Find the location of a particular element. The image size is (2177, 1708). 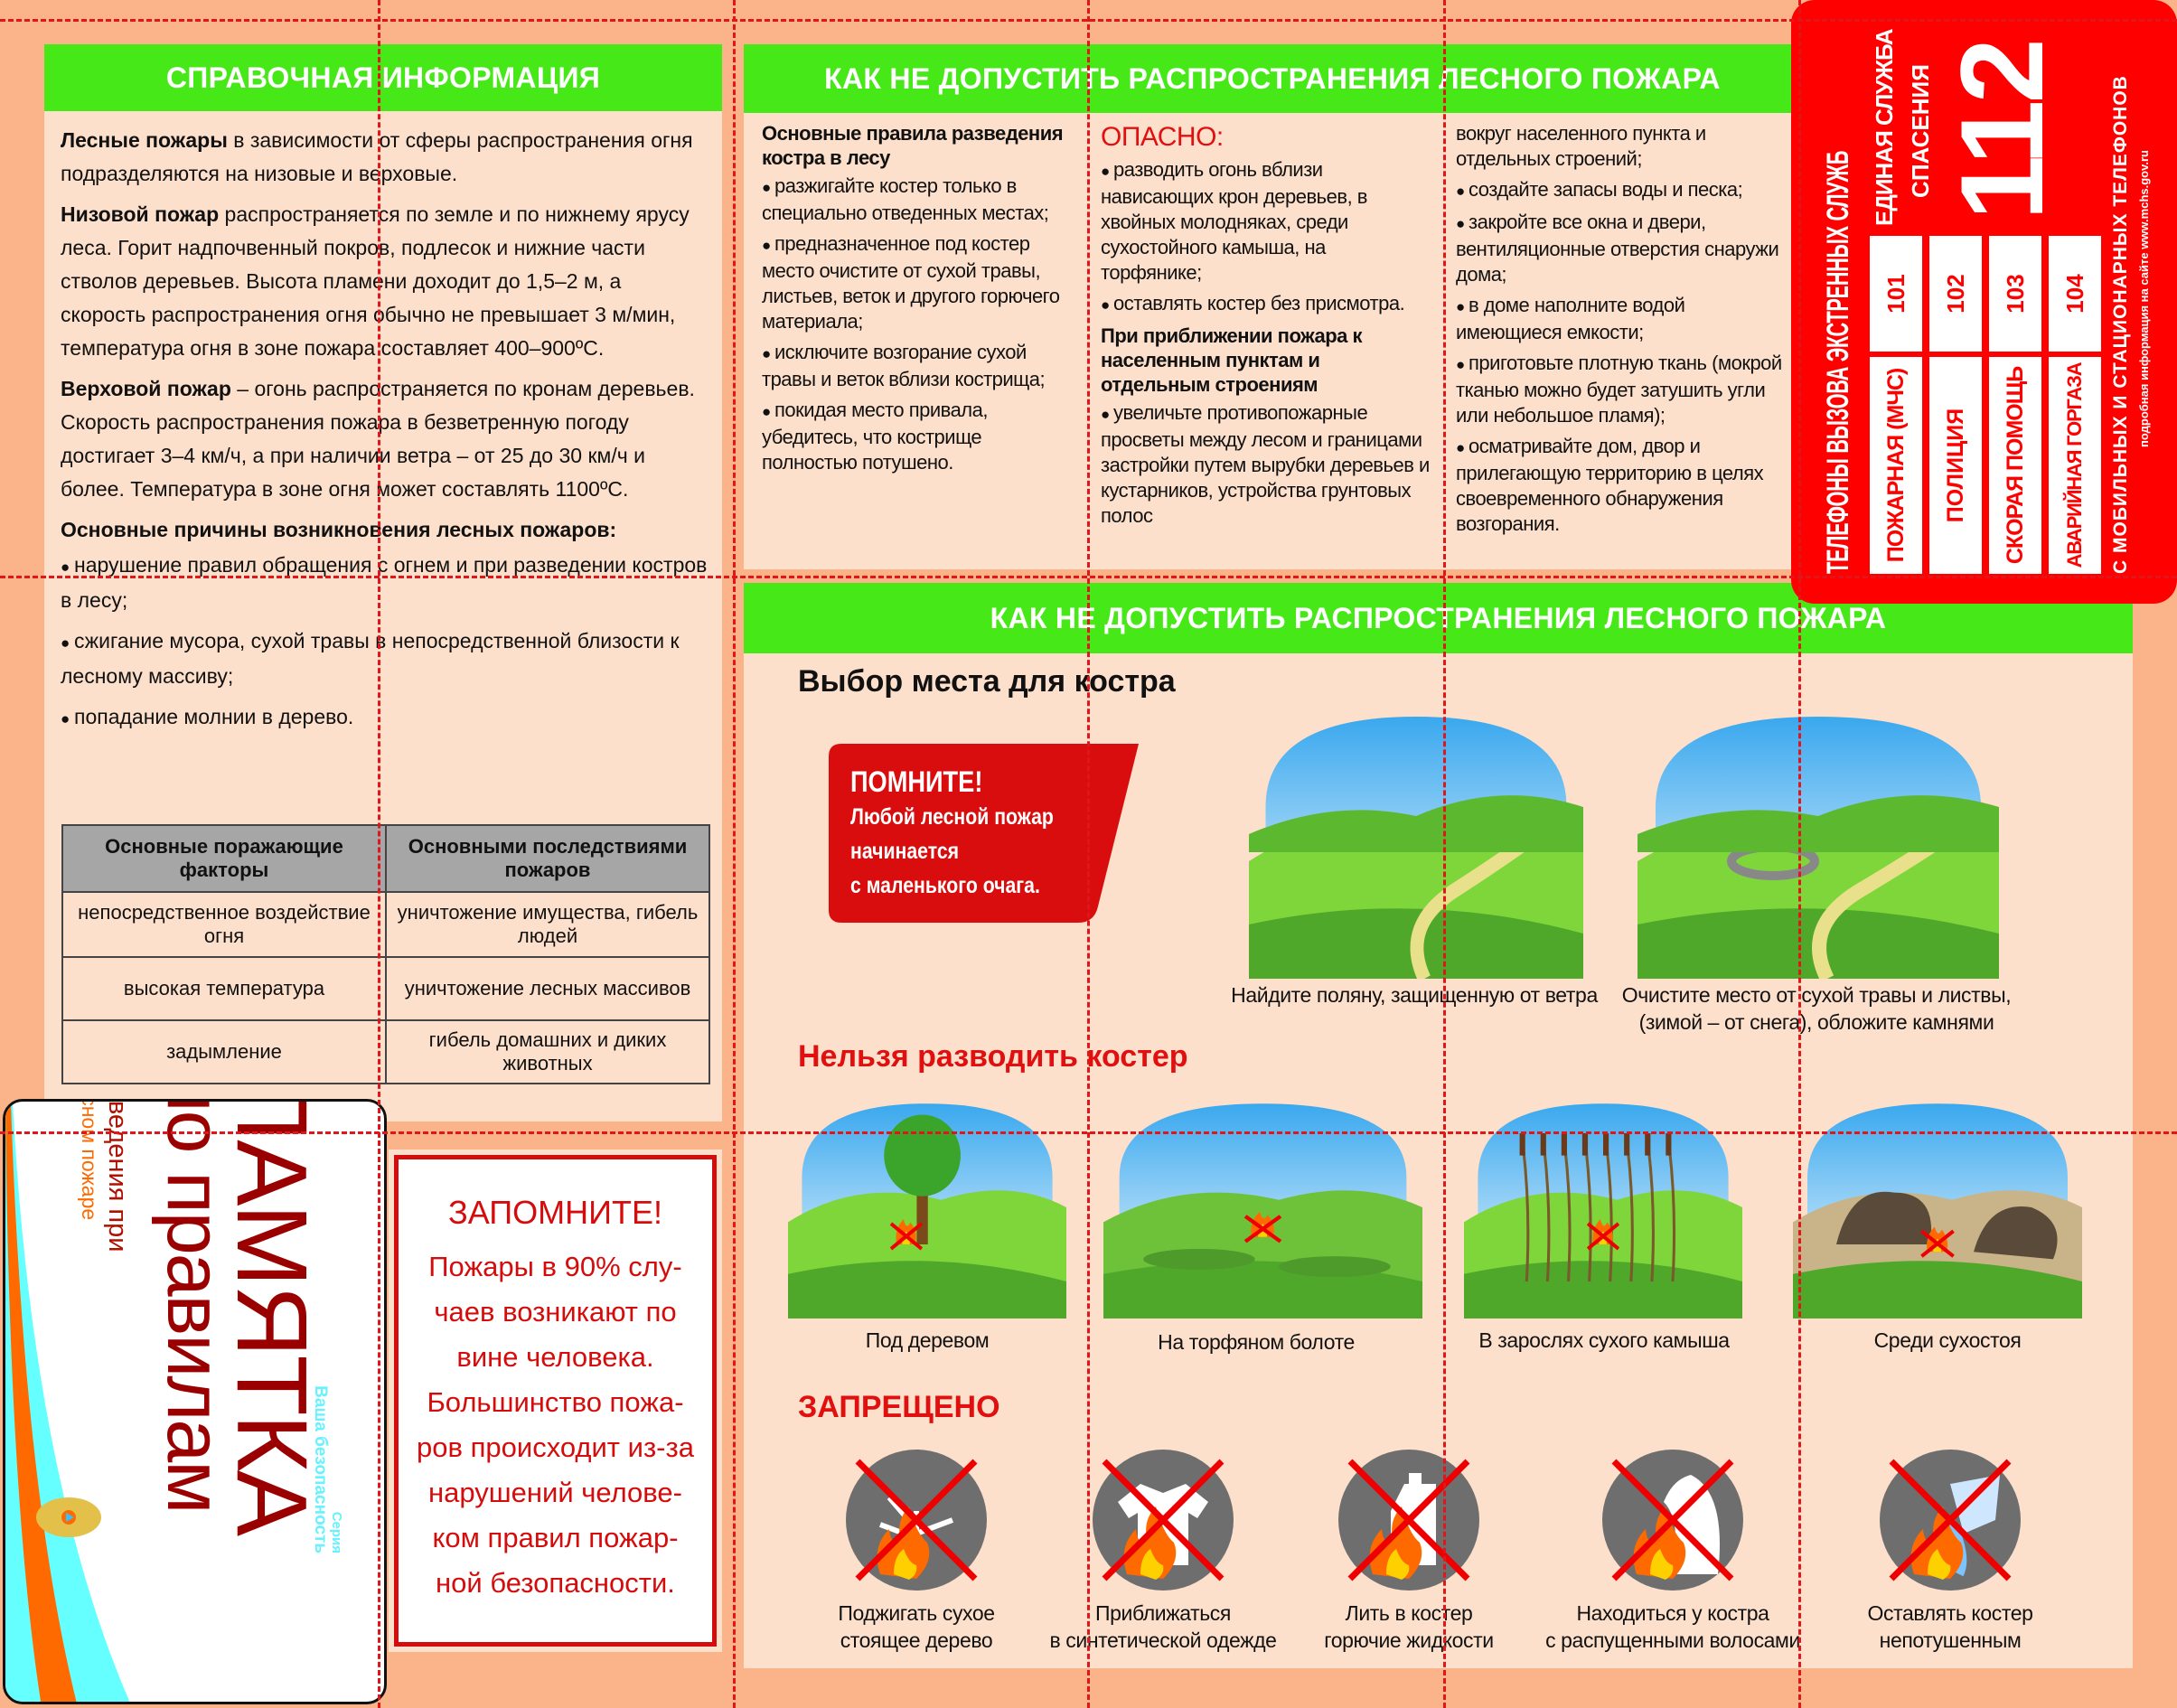

no-fire-caption: На торфяном болоте is located at coordinates (1256, 1342).